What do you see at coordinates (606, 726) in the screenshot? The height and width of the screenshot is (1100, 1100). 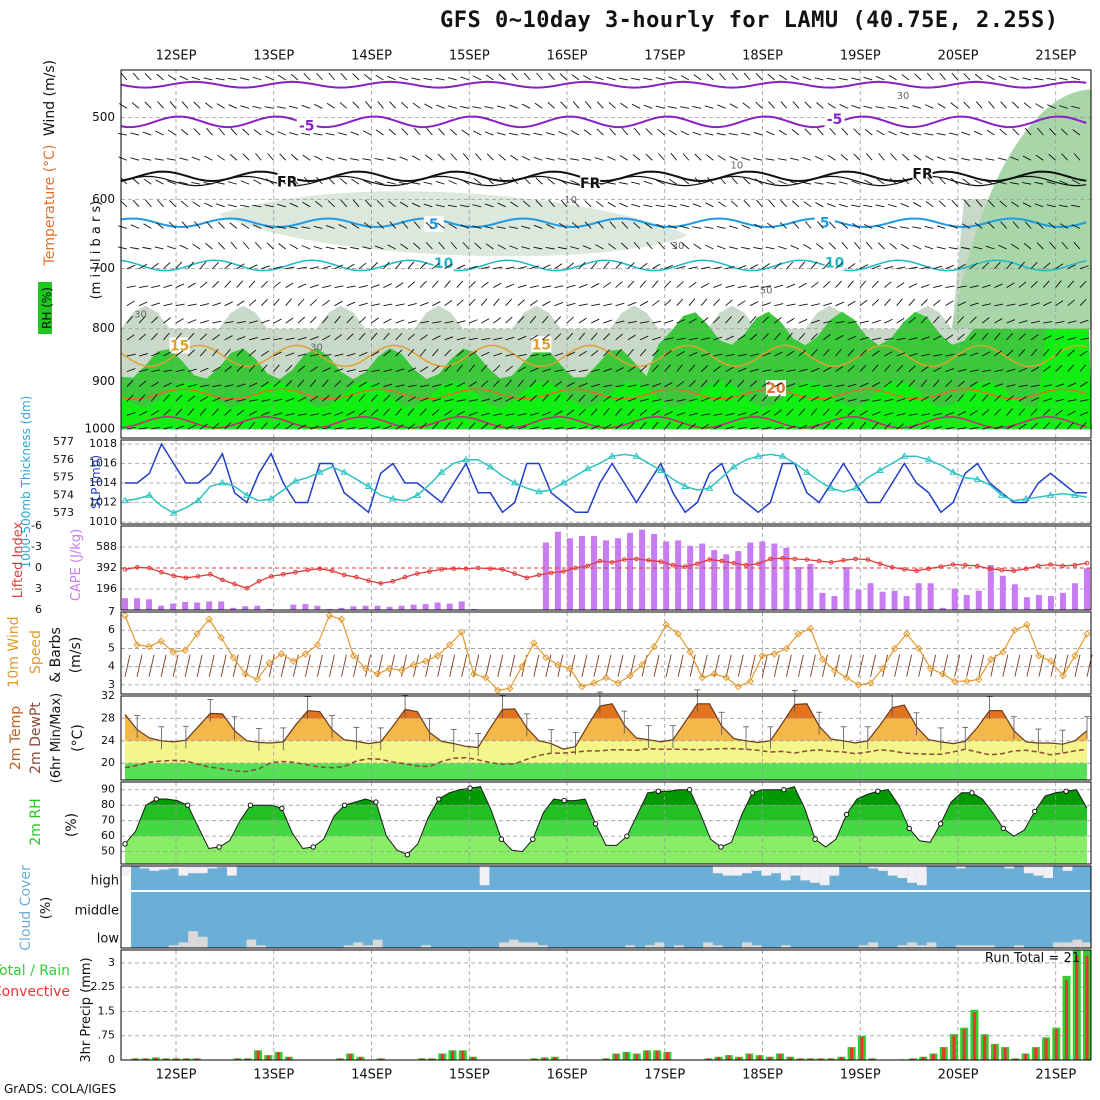 I see `temp-line` at bounding box center [606, 726].